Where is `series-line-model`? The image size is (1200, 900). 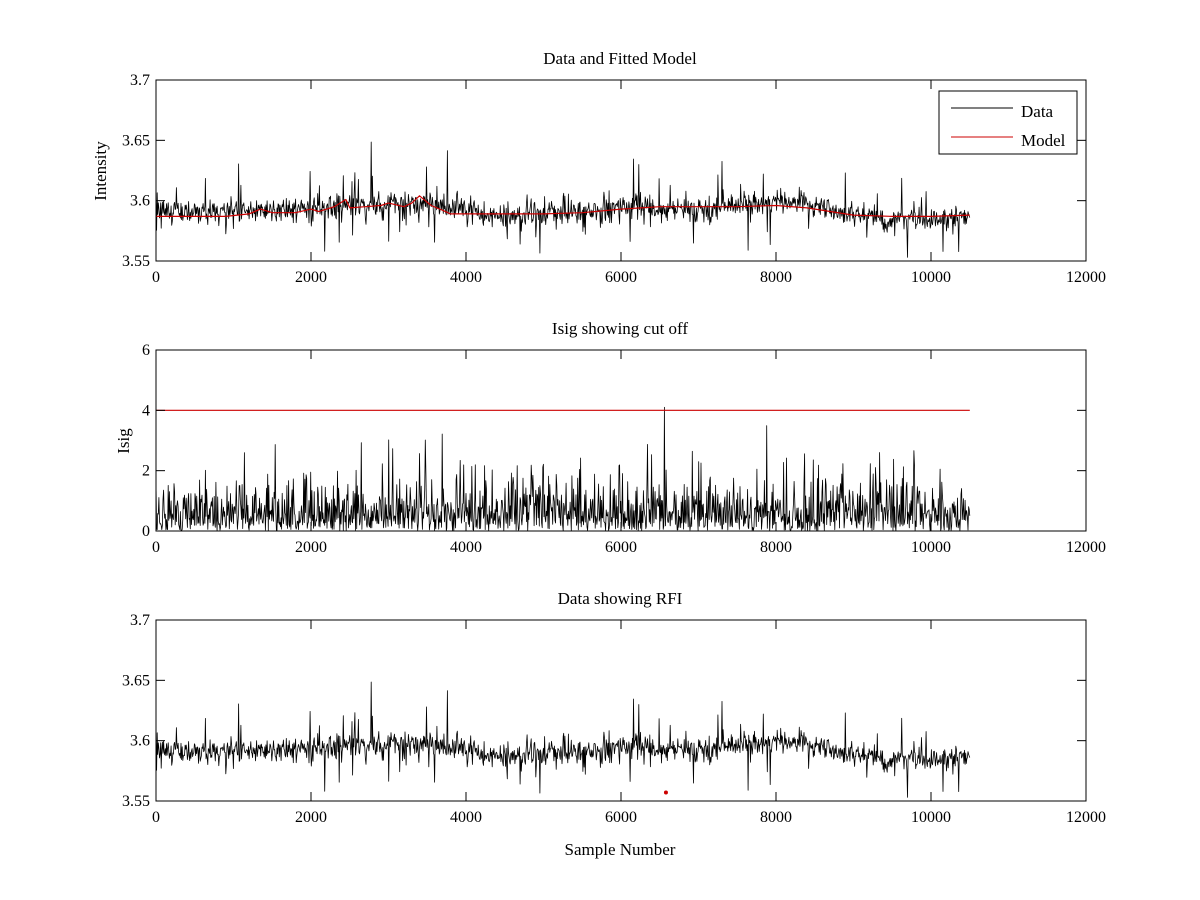 series-line-model is located at coordinates (563, 206).